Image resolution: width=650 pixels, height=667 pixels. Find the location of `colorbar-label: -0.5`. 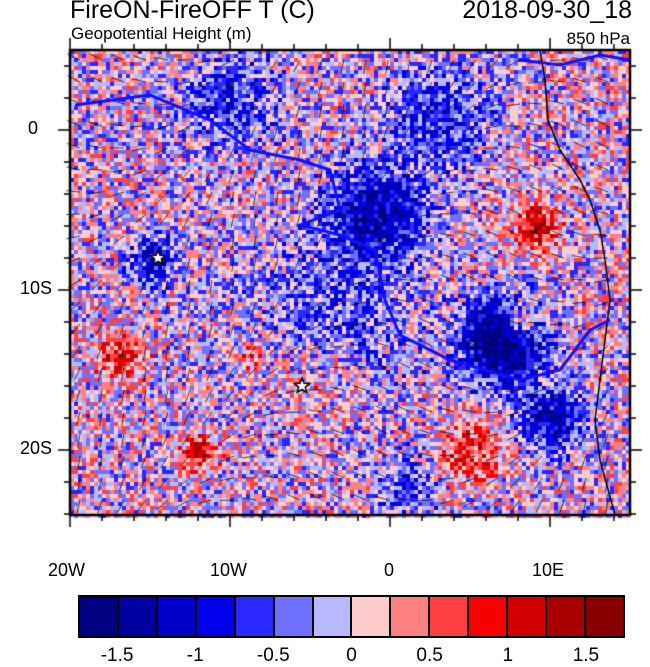

colorbar-label: -0.5 is located at coordinates (273, 655).